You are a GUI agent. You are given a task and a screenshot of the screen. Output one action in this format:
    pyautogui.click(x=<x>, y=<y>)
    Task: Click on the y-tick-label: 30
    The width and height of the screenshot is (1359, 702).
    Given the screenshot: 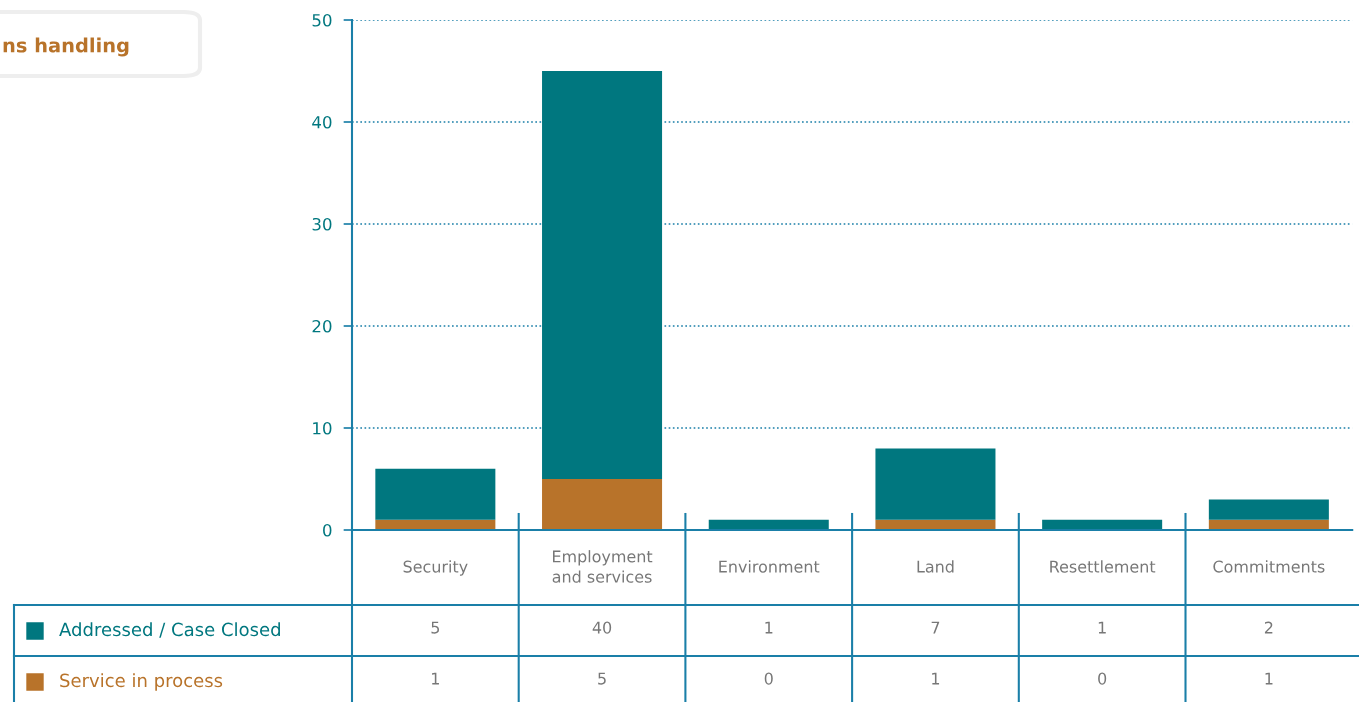 What is the action you would take?
    pyautogui.click(x=322, y=224)
    